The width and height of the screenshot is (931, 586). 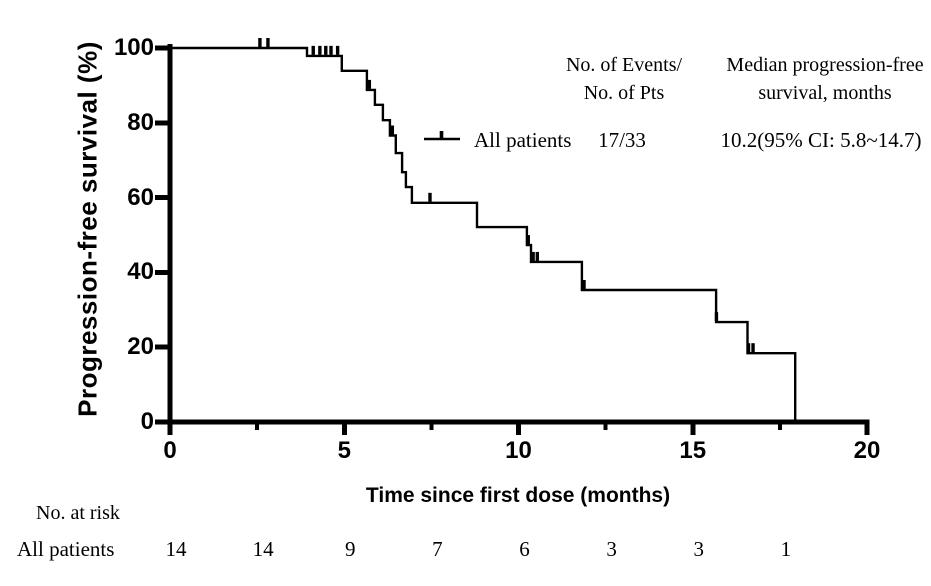 I want to click on x-tick-label: 5, so click(x=344, y=450).